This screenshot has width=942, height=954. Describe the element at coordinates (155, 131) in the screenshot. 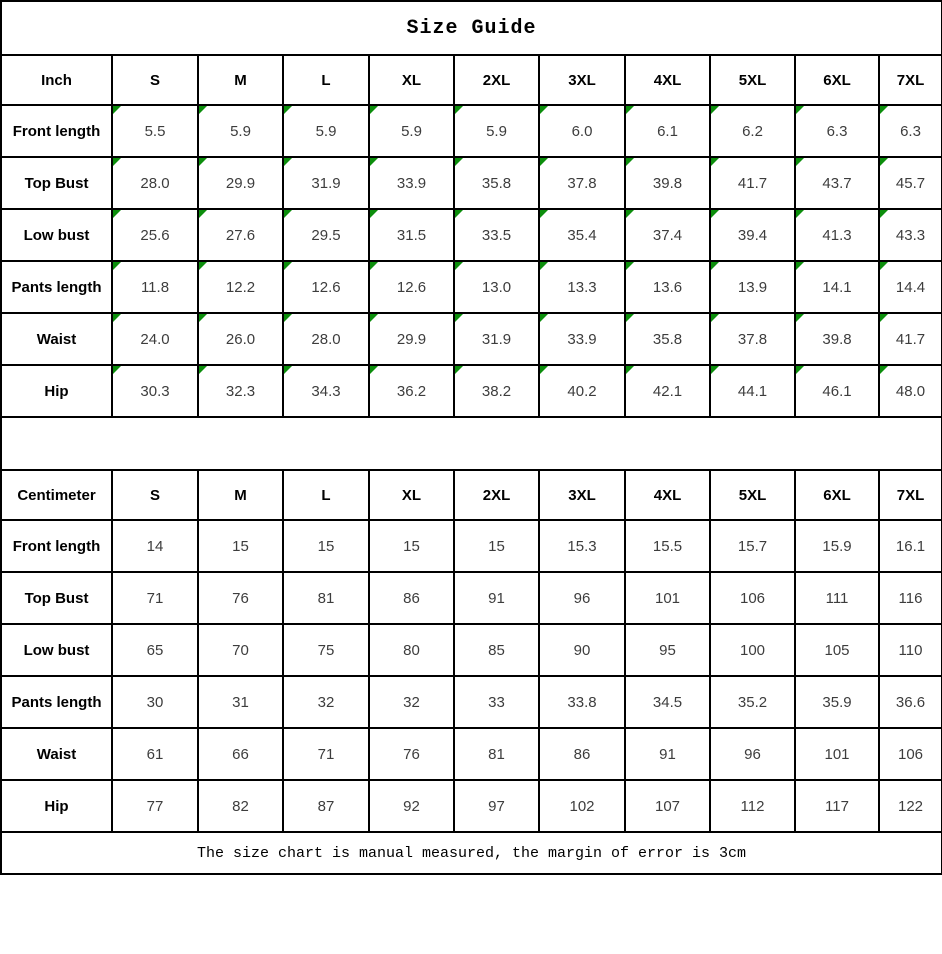

I see `measurement-value-cell: 5.5` at that location.